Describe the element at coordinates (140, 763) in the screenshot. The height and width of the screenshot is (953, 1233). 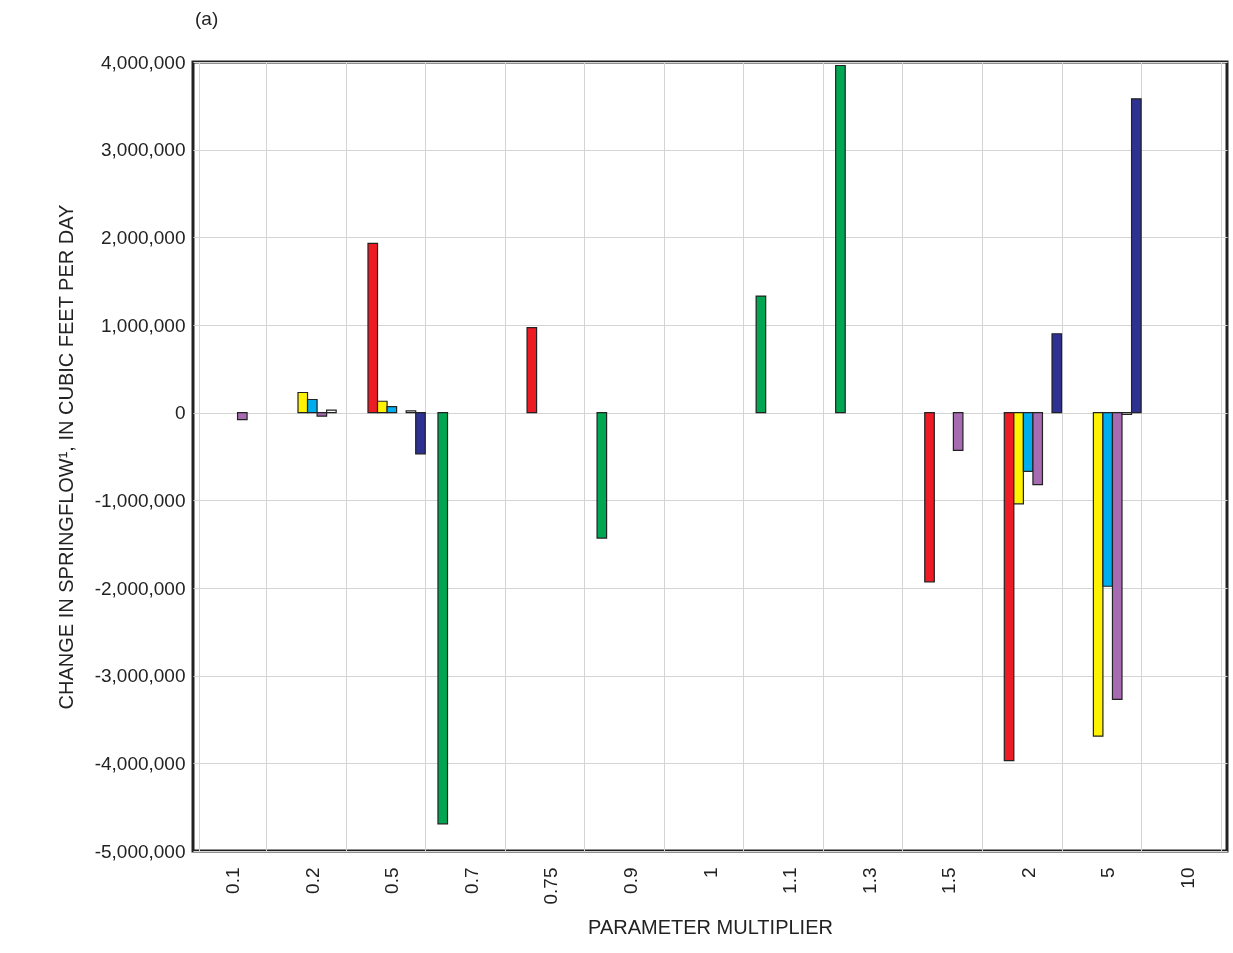
I see `y-tick-label: -4,000,000` at that location.